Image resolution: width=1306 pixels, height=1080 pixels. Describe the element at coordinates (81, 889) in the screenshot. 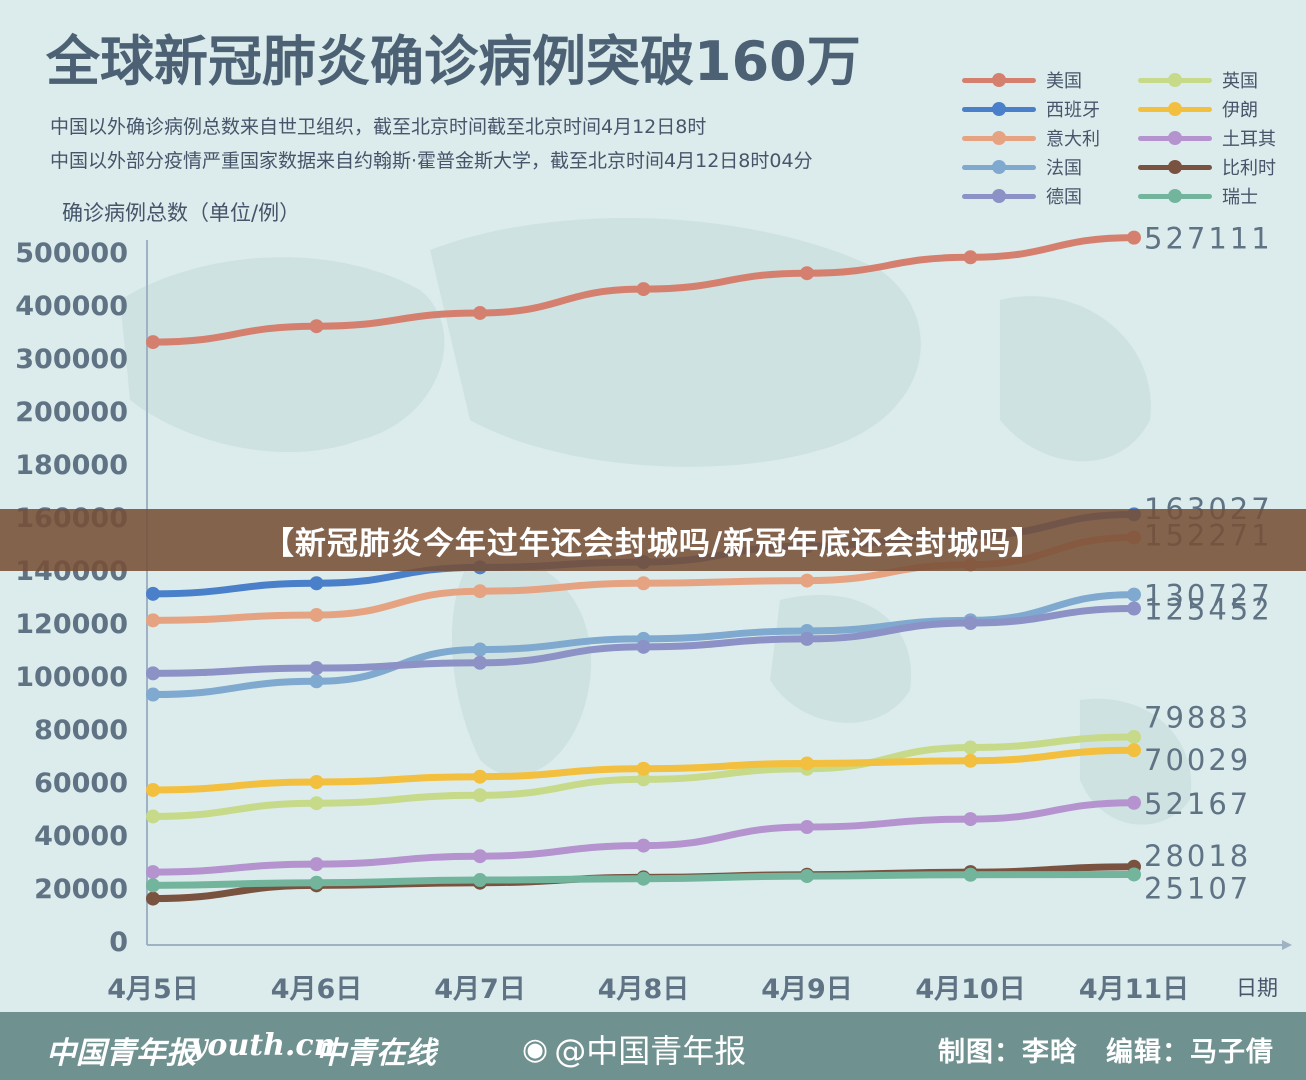

I see `y-tick-label: 20000` at that location.